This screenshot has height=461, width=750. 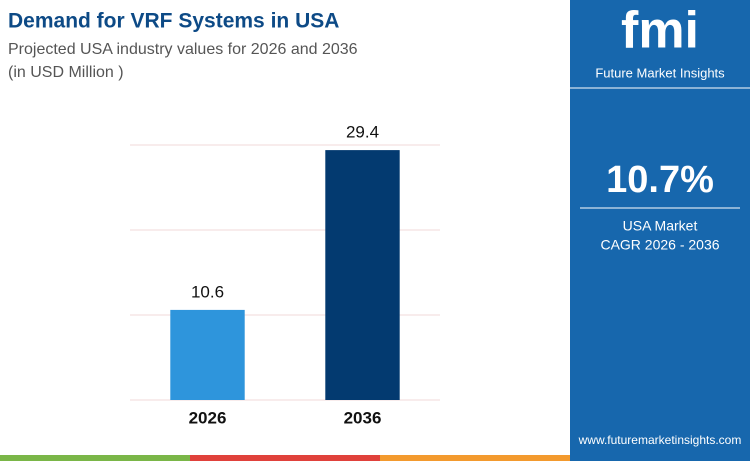 What do you see at coordinates (362, 132) in the screenshot?
I see `data-label: 29.4` at bounding box center [362, 132].